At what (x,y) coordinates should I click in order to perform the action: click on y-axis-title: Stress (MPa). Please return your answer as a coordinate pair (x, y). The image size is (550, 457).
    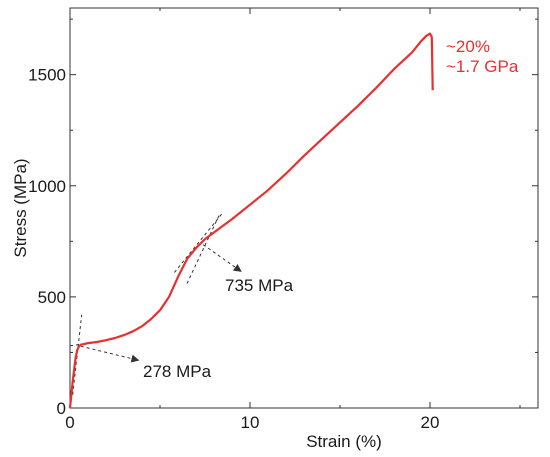
    Looking at the image, I should click on (20, 207).